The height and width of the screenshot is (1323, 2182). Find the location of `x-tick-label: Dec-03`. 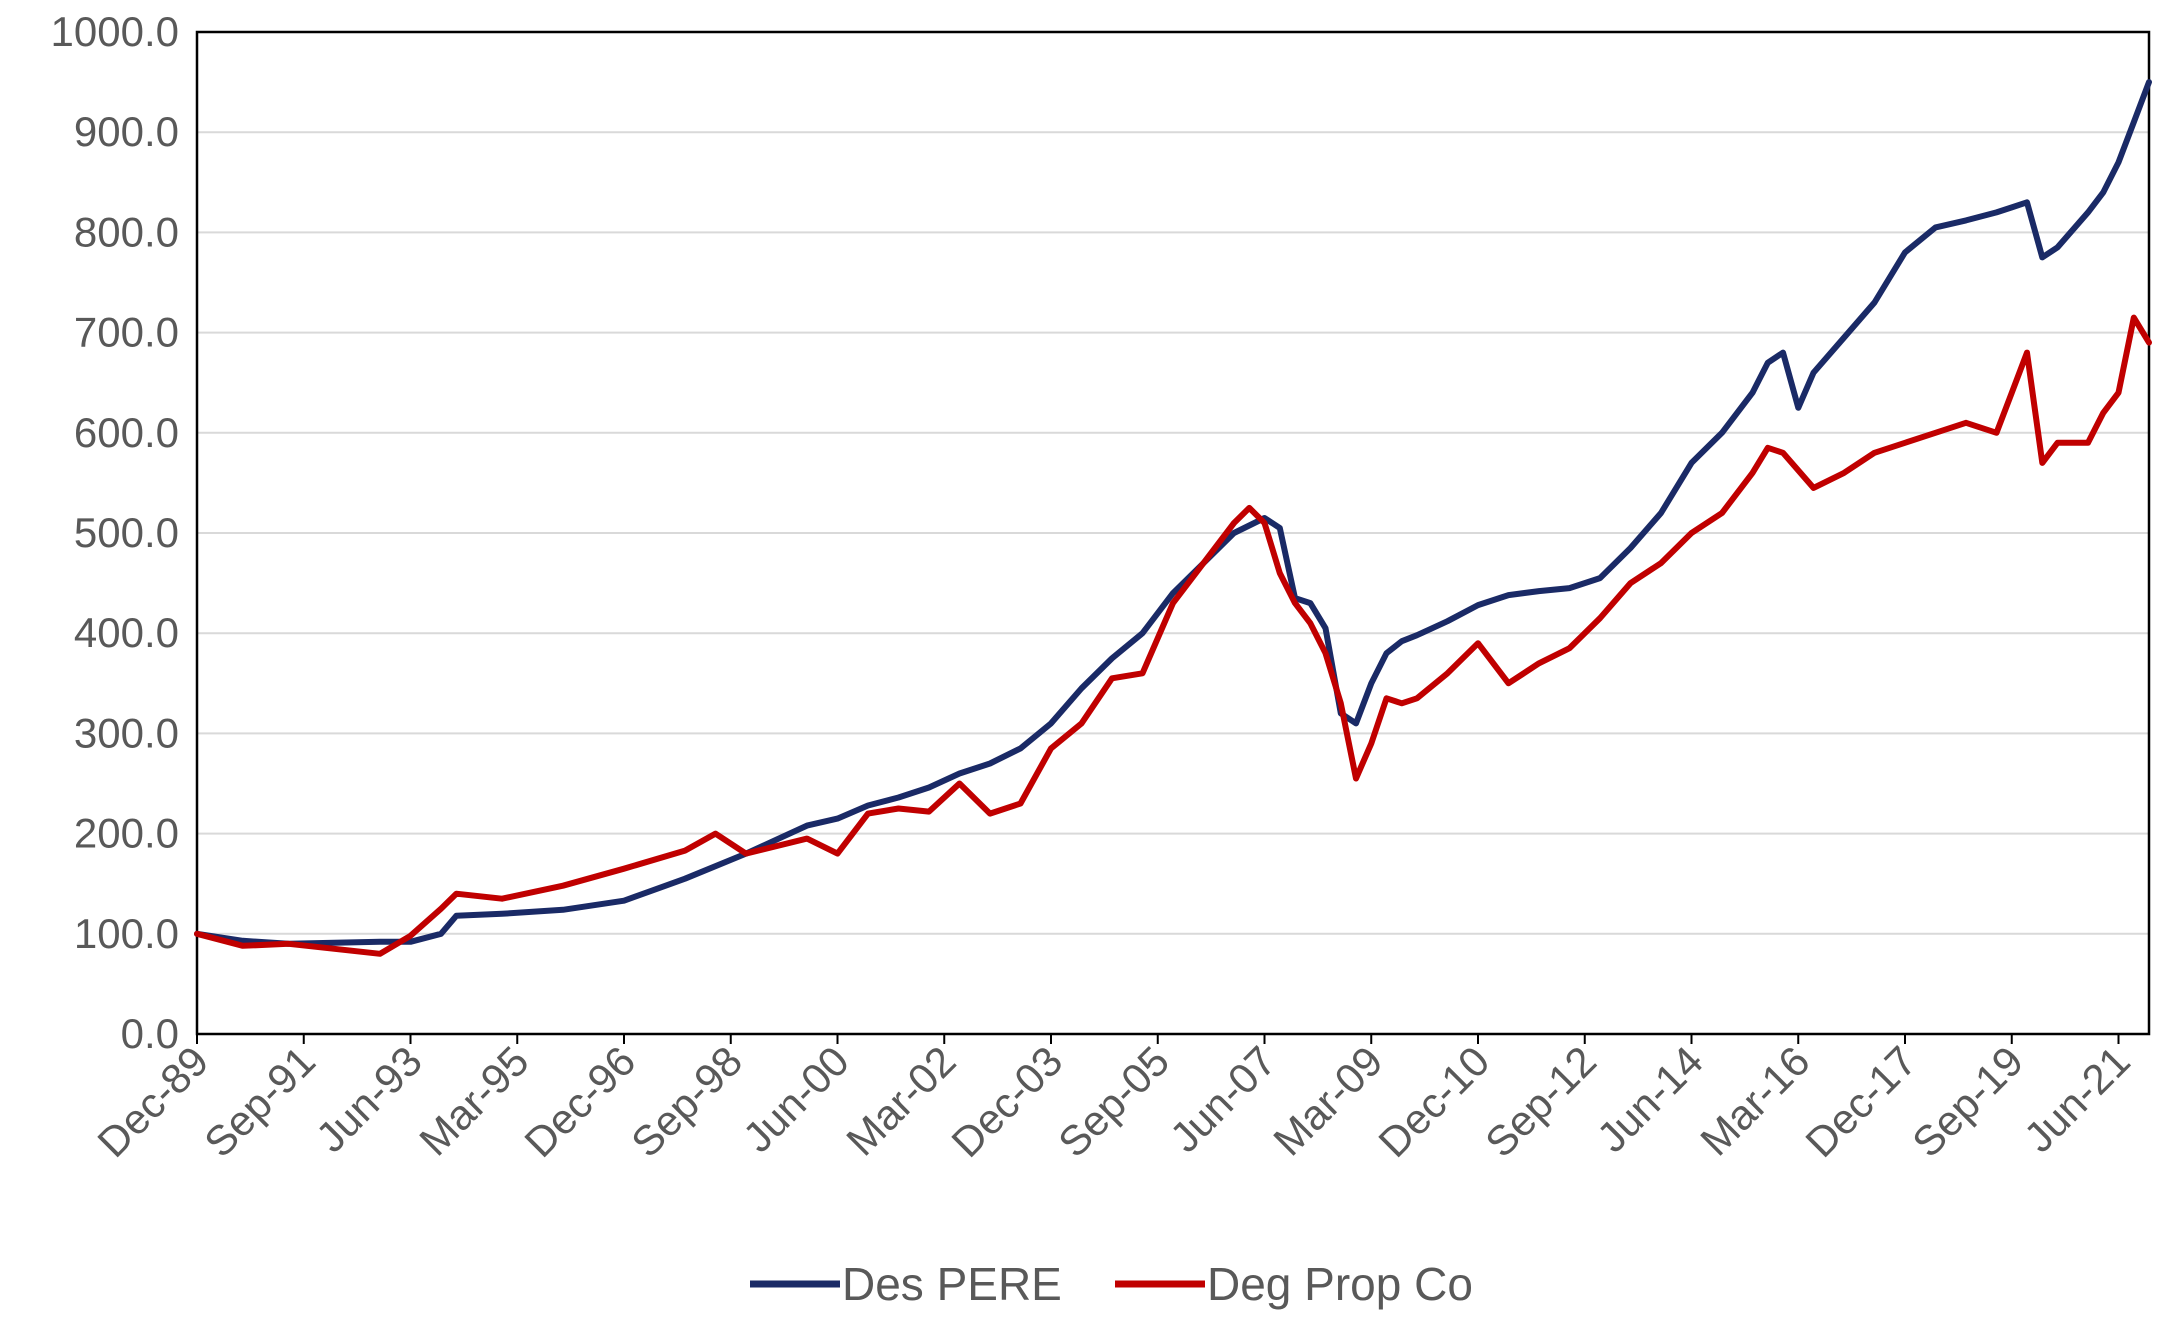

x-tick-label: Dec-03 is located at coordinates (1006, 1101).